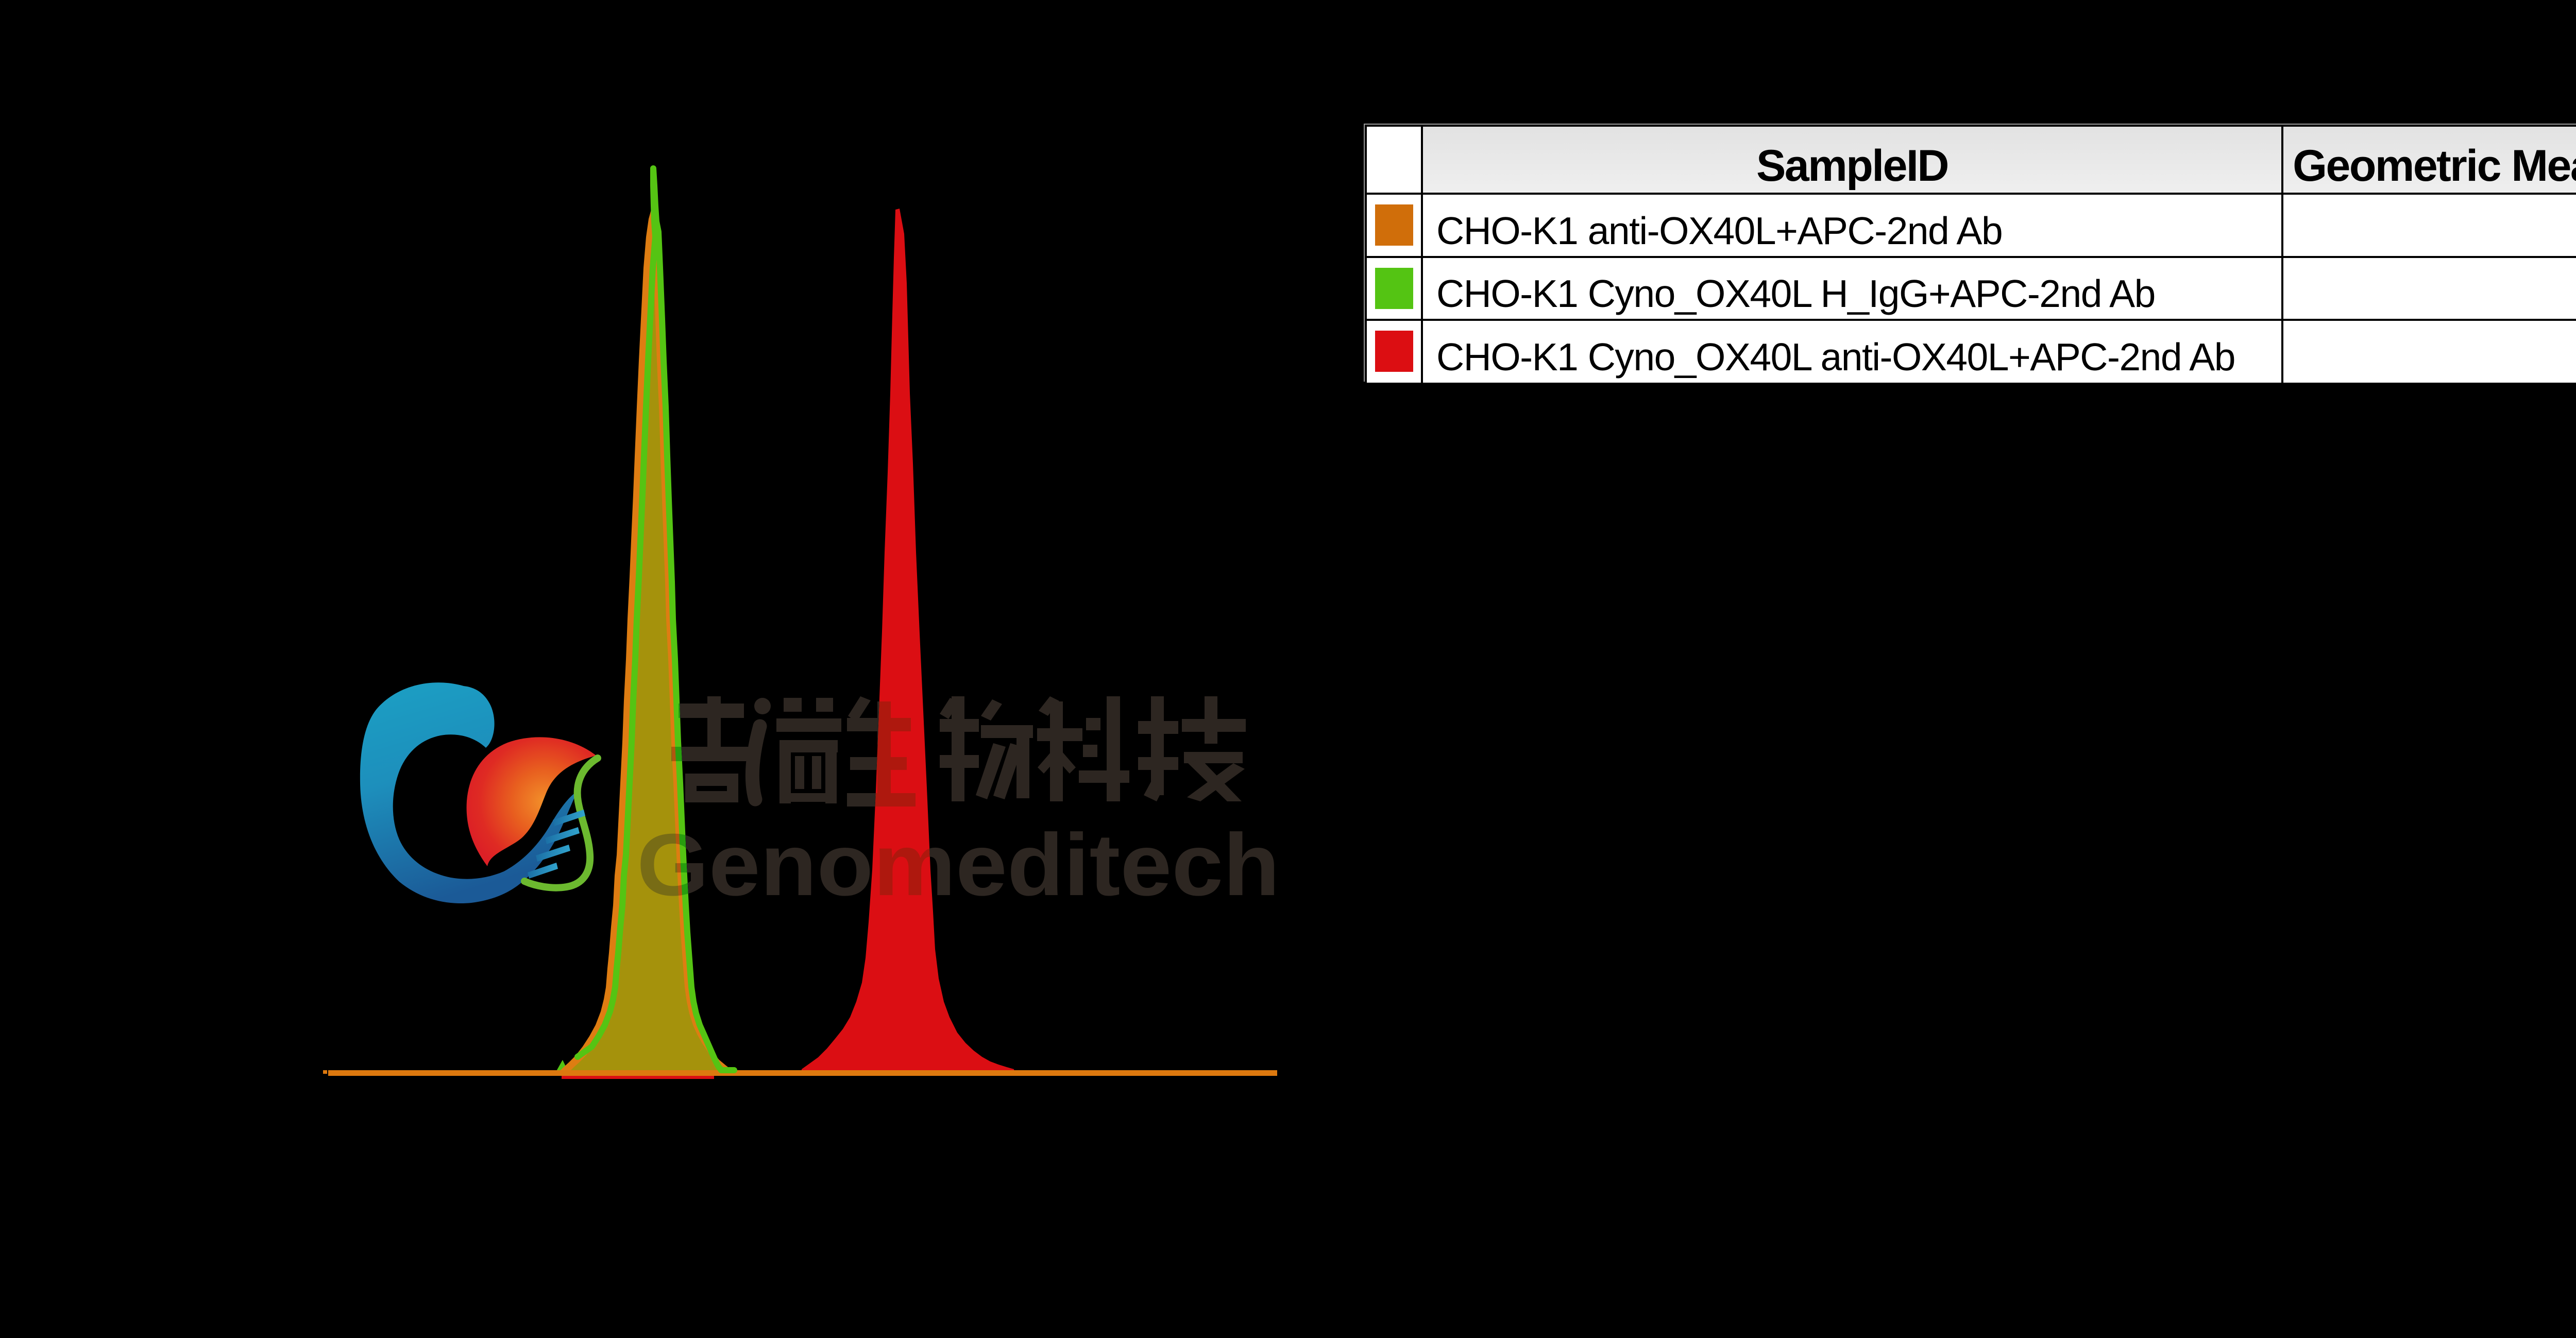 This screenshot has width=2576, height=1338. Describe the element at coordinates (958, 865) in the screenshot. I see `svg-text: Genomeditech` at that location.